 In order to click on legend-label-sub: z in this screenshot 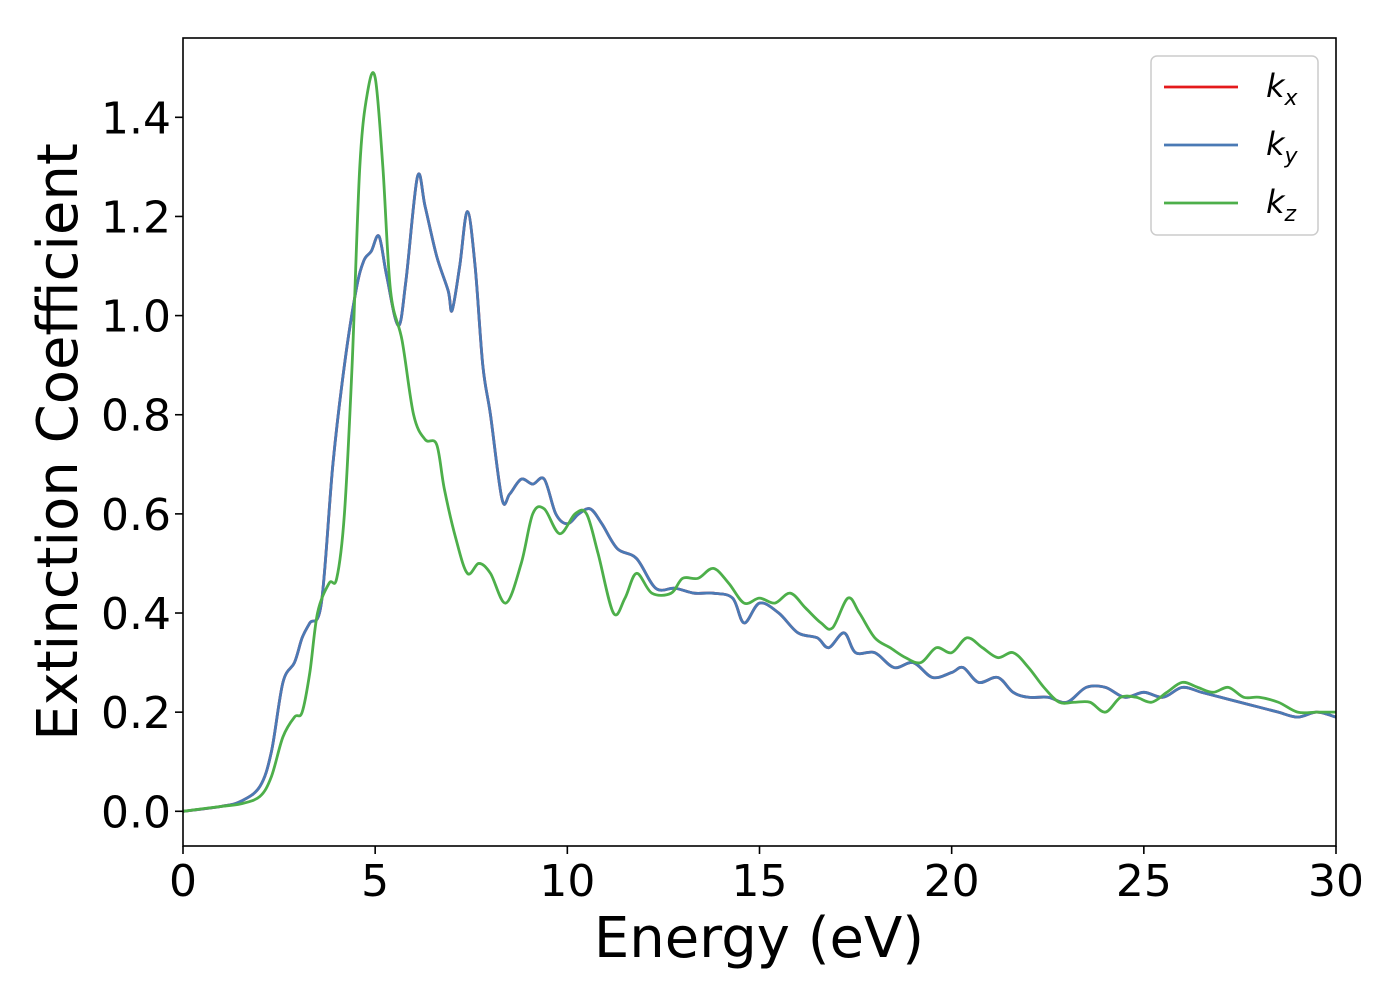, I will do `click(1290, 214)`.